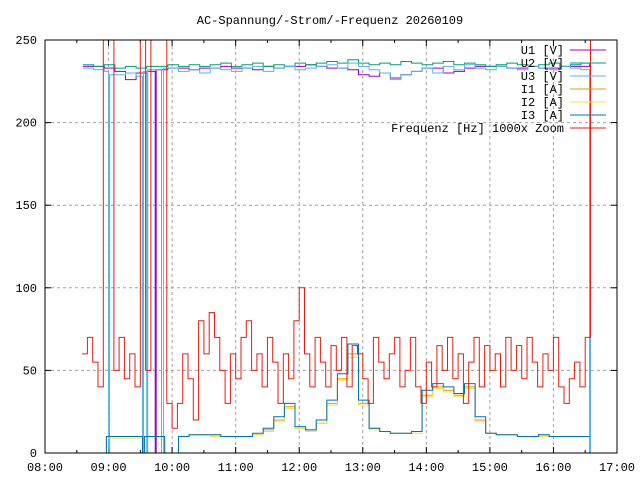  Describe the element at coordinates (490, 468) in the screenshot. I see `x-tick-label: 15:00` at that location.